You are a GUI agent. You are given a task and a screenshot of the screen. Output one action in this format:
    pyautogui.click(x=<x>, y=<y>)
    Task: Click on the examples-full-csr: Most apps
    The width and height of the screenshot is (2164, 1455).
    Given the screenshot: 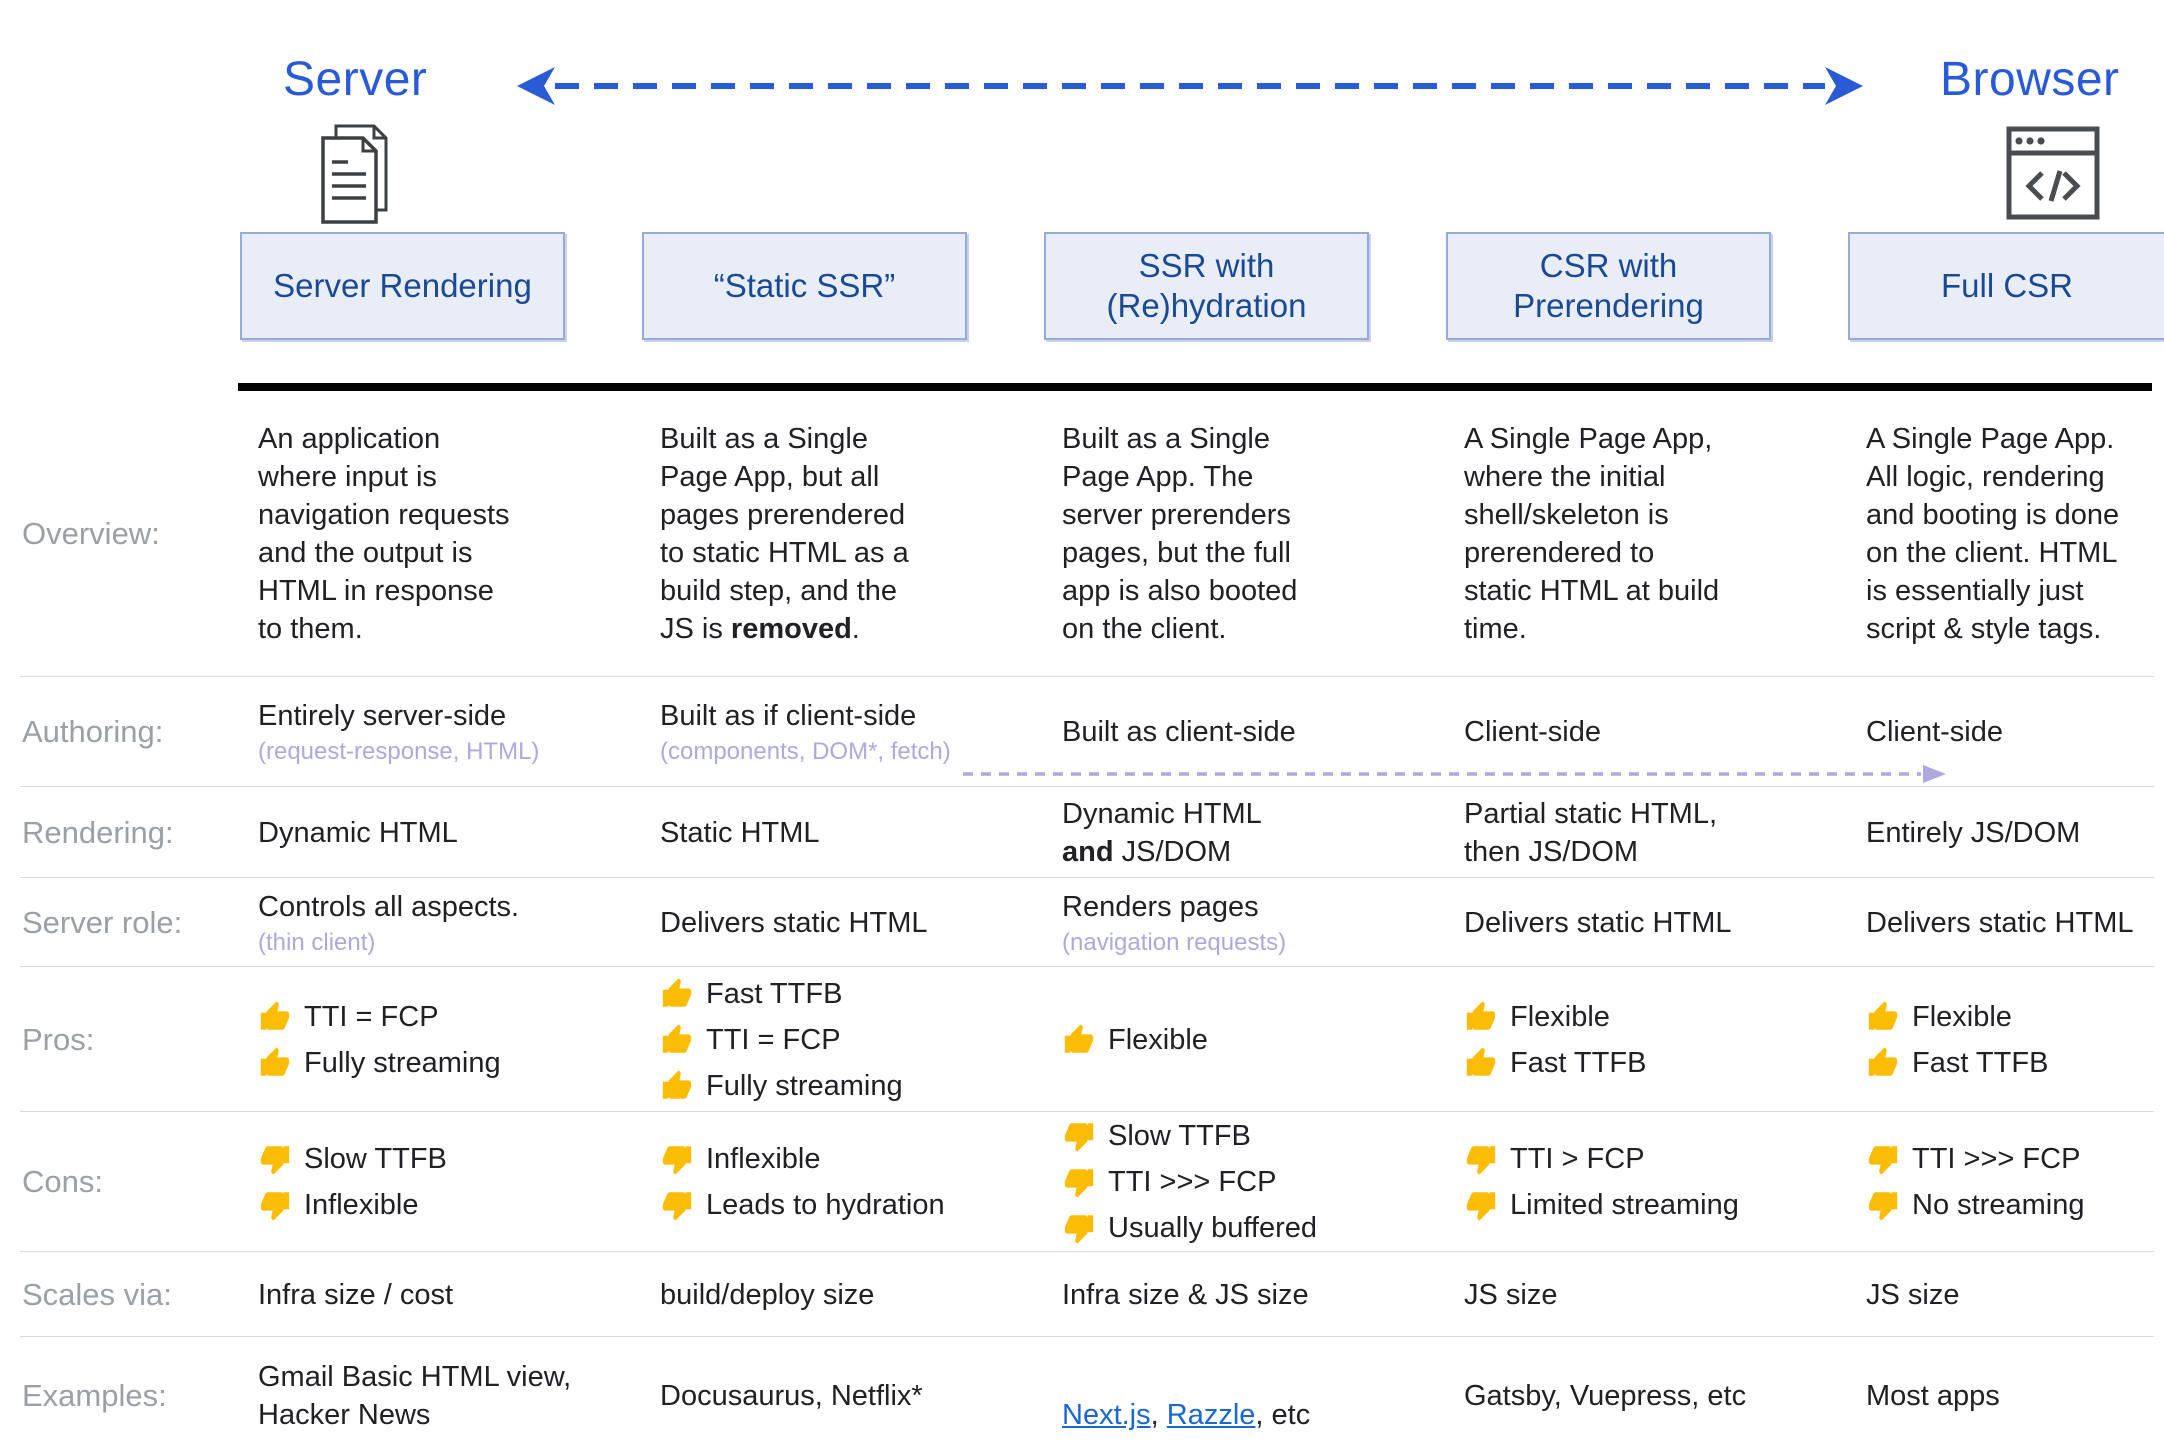 What is the action you would take?
    pyautogui.click(x=1933, y=1396)
    